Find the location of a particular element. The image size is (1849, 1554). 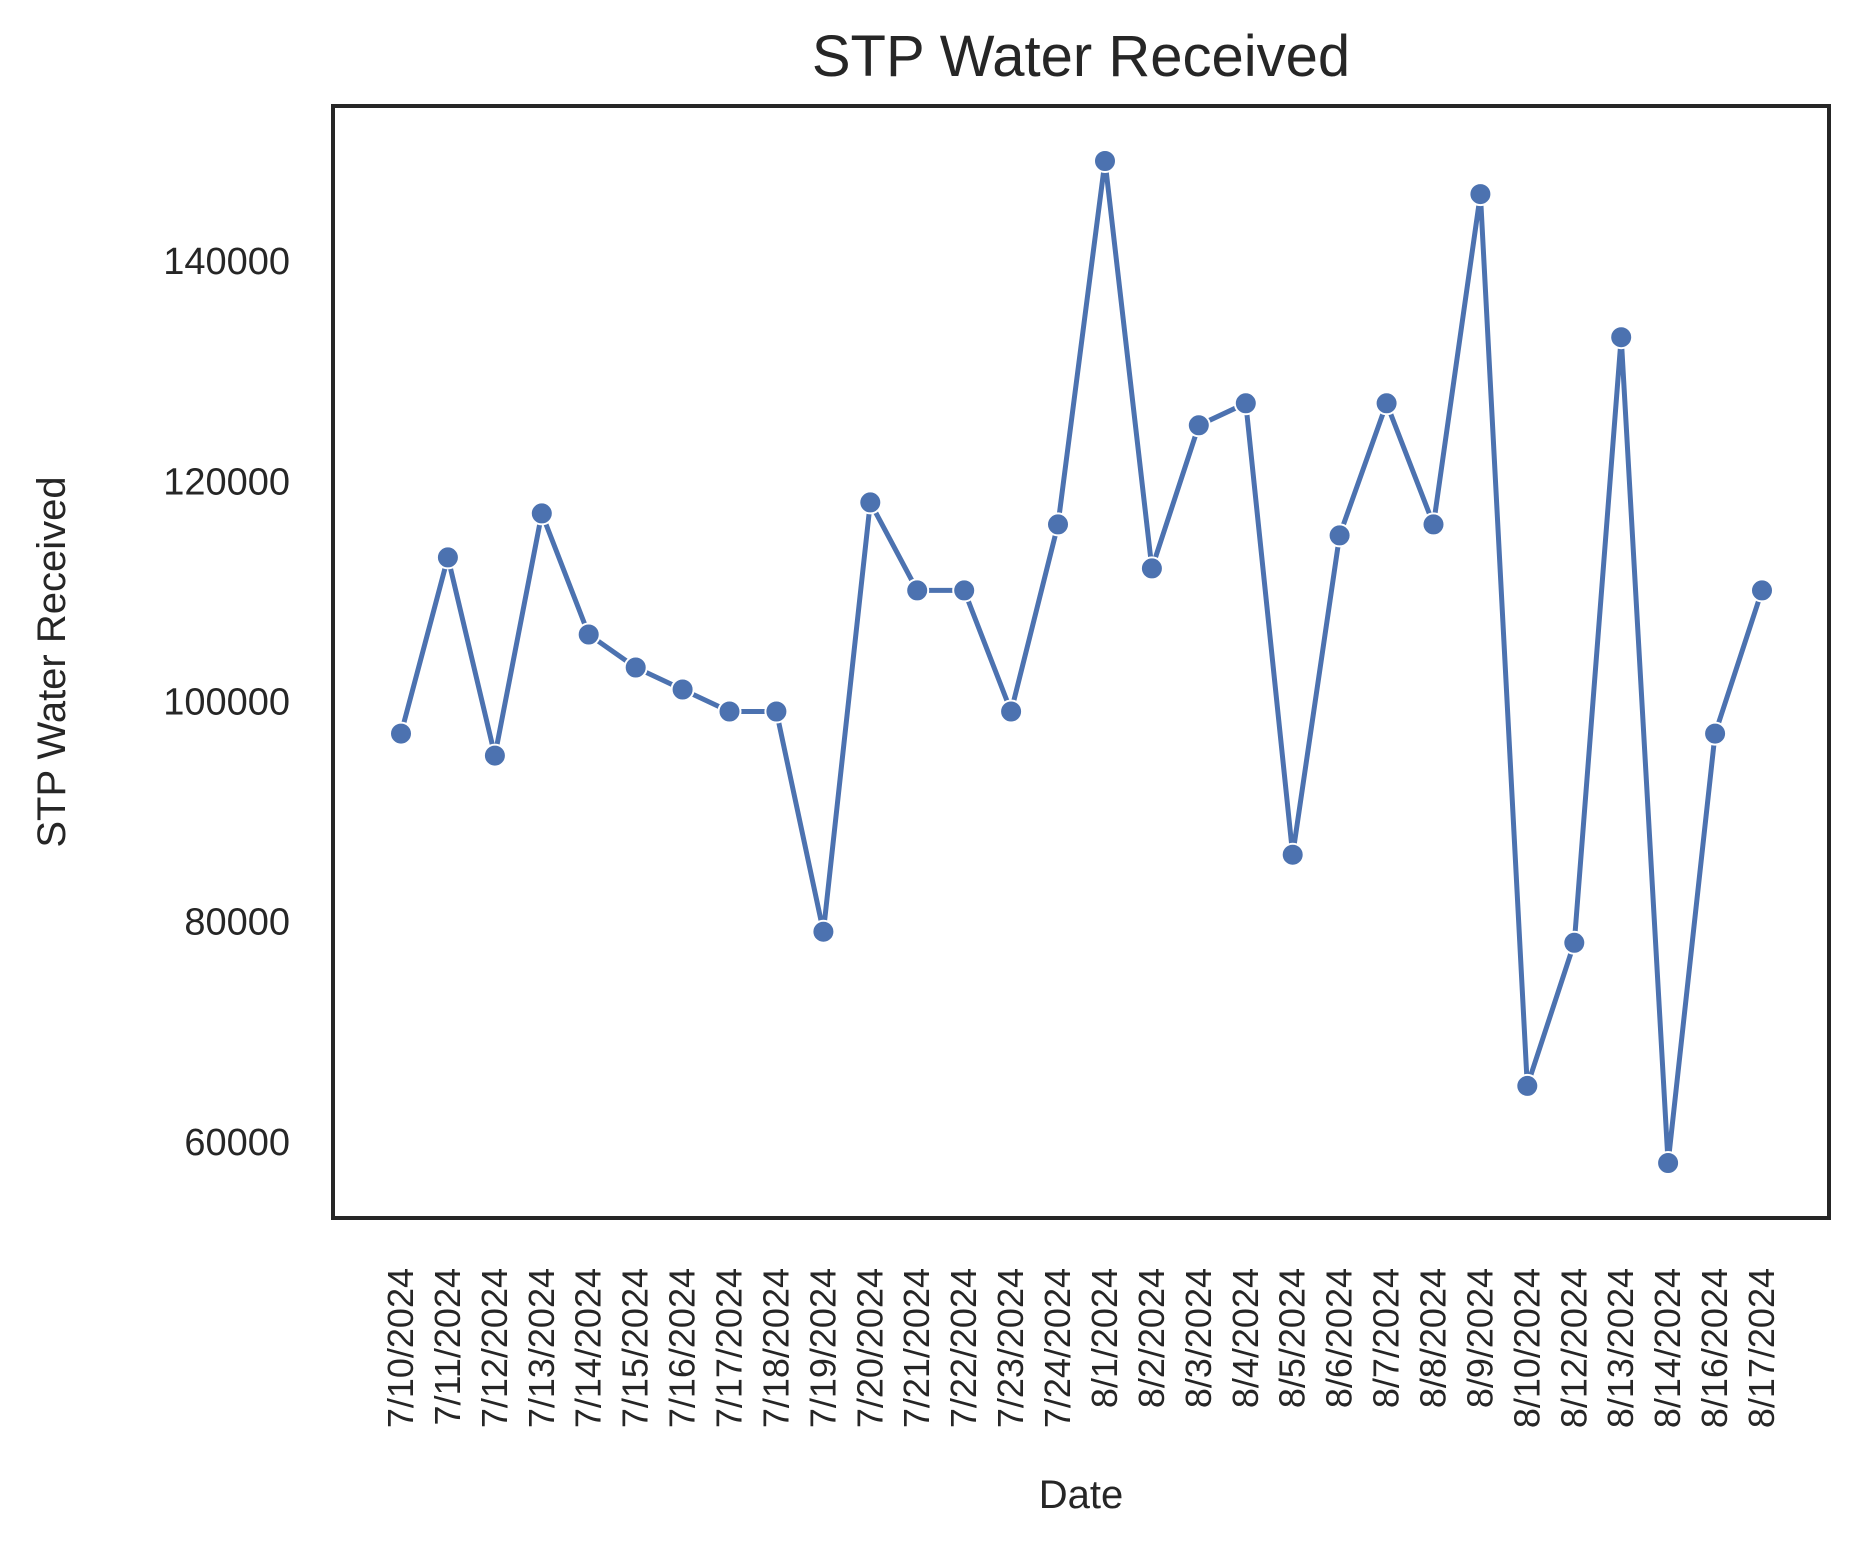

x-tick-label: 7/23/2024 is located at coordinates (1010, 1348).